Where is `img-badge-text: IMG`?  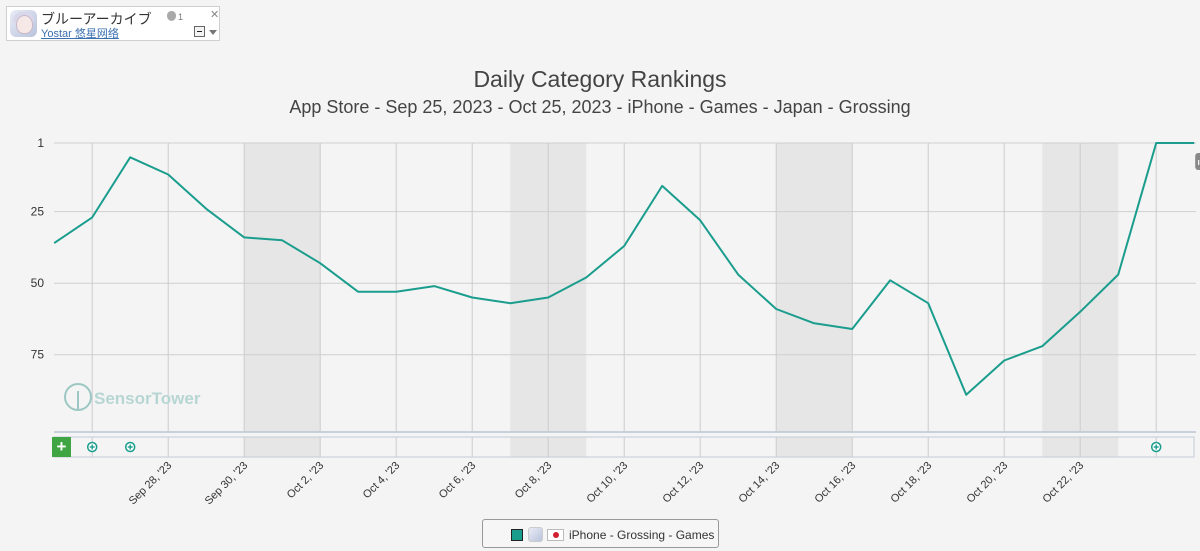
img-badge-text: IMG is located at coordinates (1199, 162).